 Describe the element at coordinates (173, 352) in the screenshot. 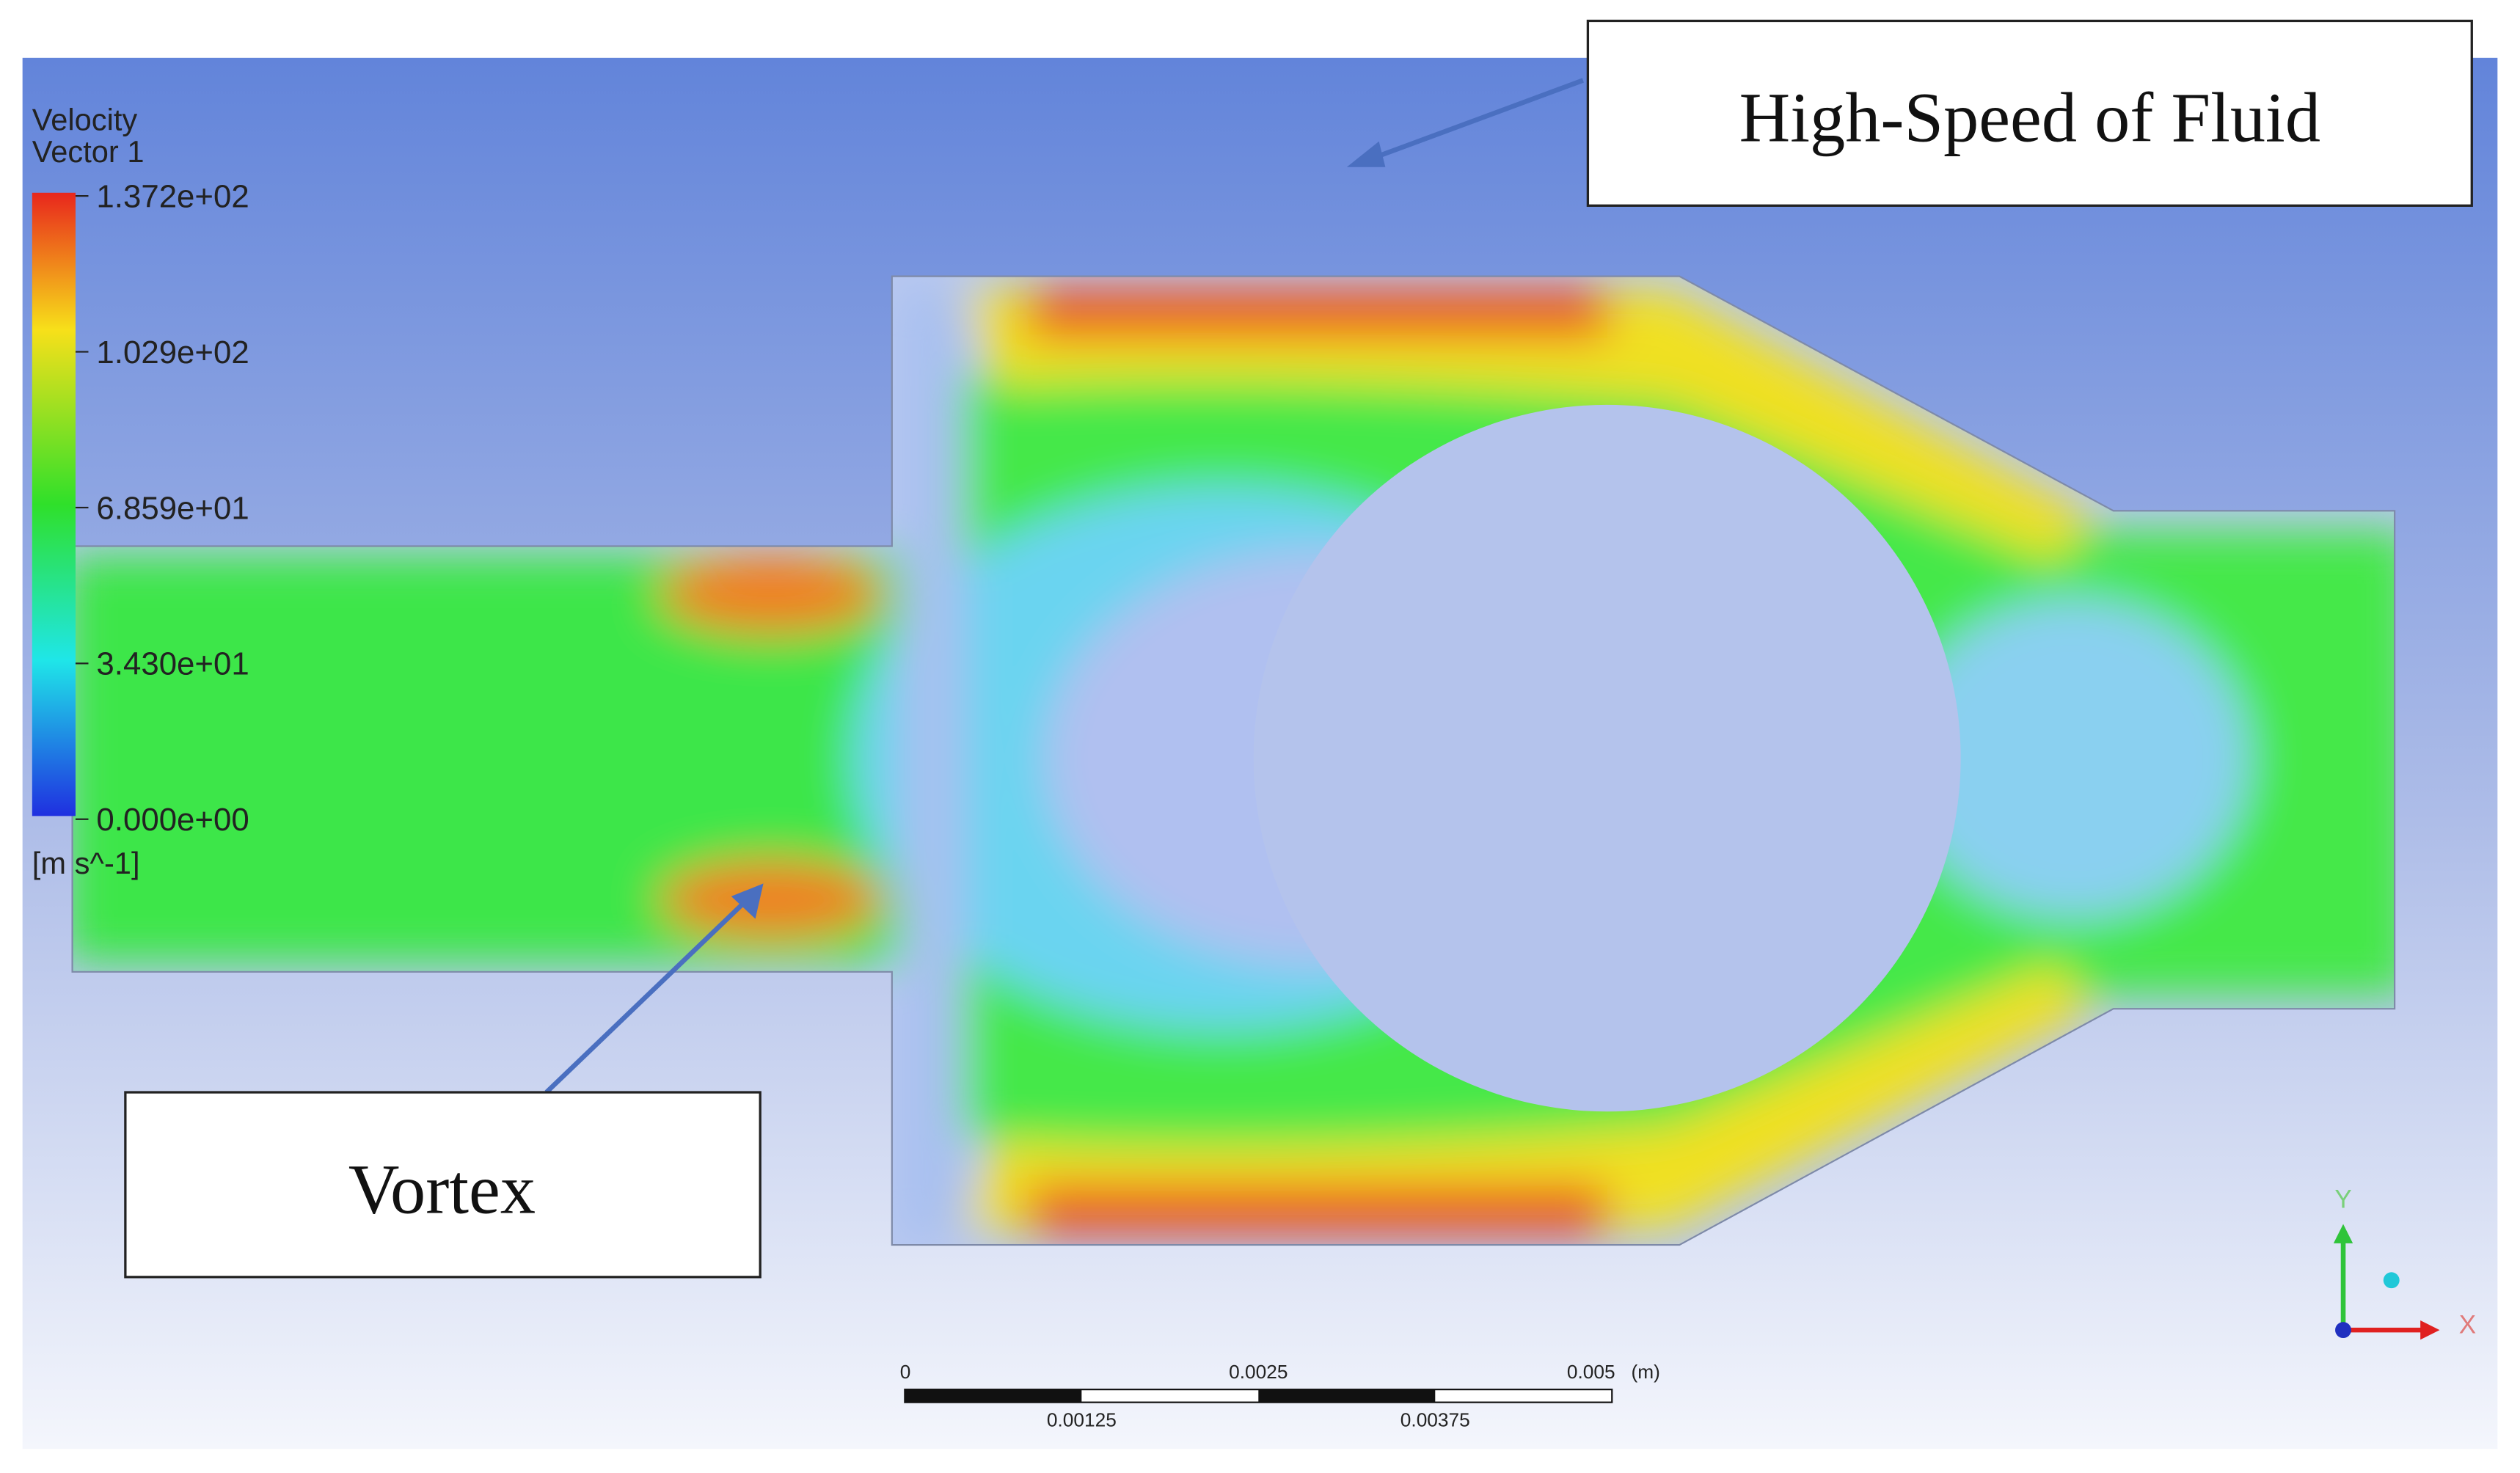

I see `legend-label: 1.029e+02` at that location.